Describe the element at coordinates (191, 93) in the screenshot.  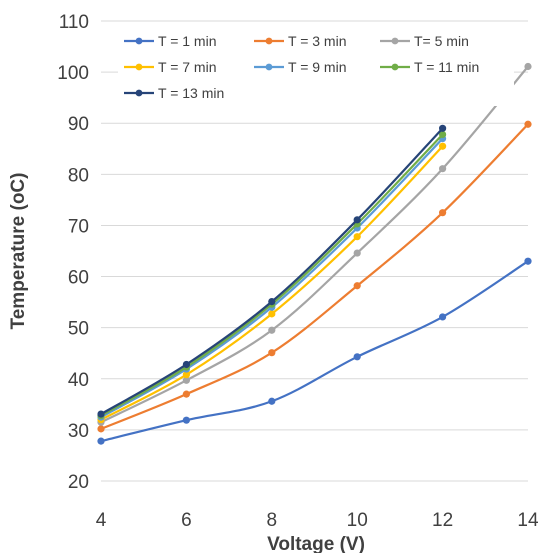
I see `legend-label-7: T = 13 min` at that location.